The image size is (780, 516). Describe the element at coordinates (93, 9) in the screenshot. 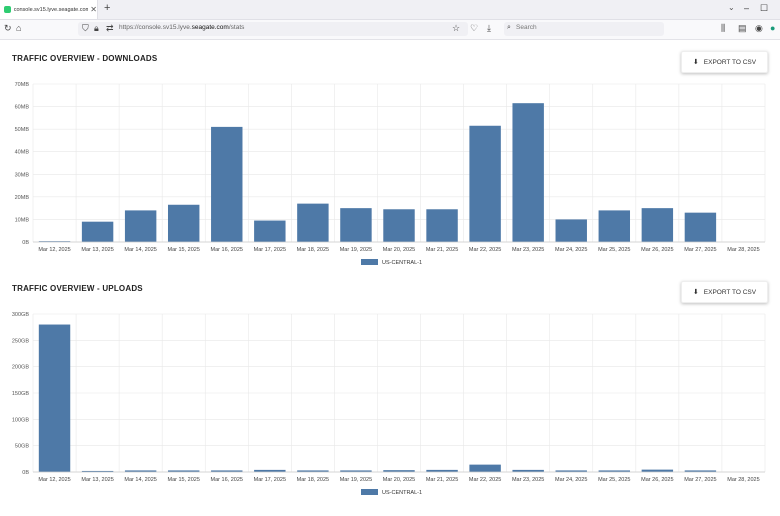

I see `close-tab-icon: ✕` at that location.